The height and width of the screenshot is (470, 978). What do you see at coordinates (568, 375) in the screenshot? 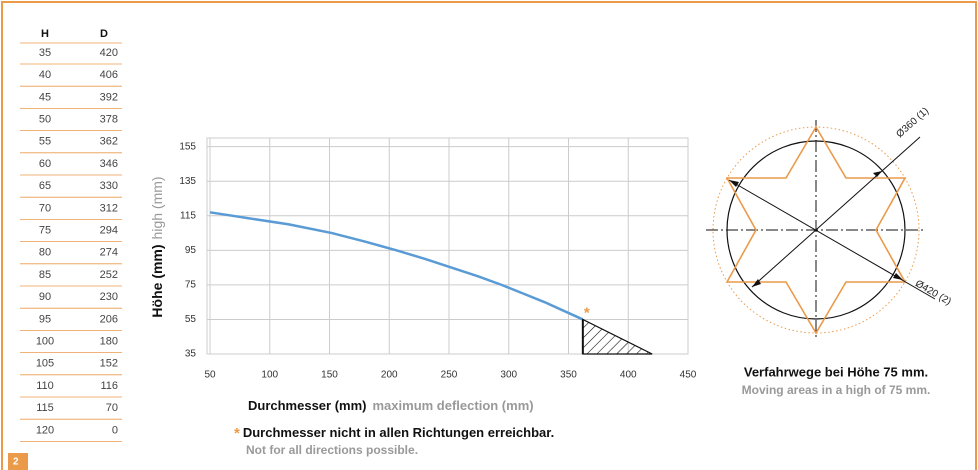
I see `x-tick-label: 350` at bounding box center [568, 375].